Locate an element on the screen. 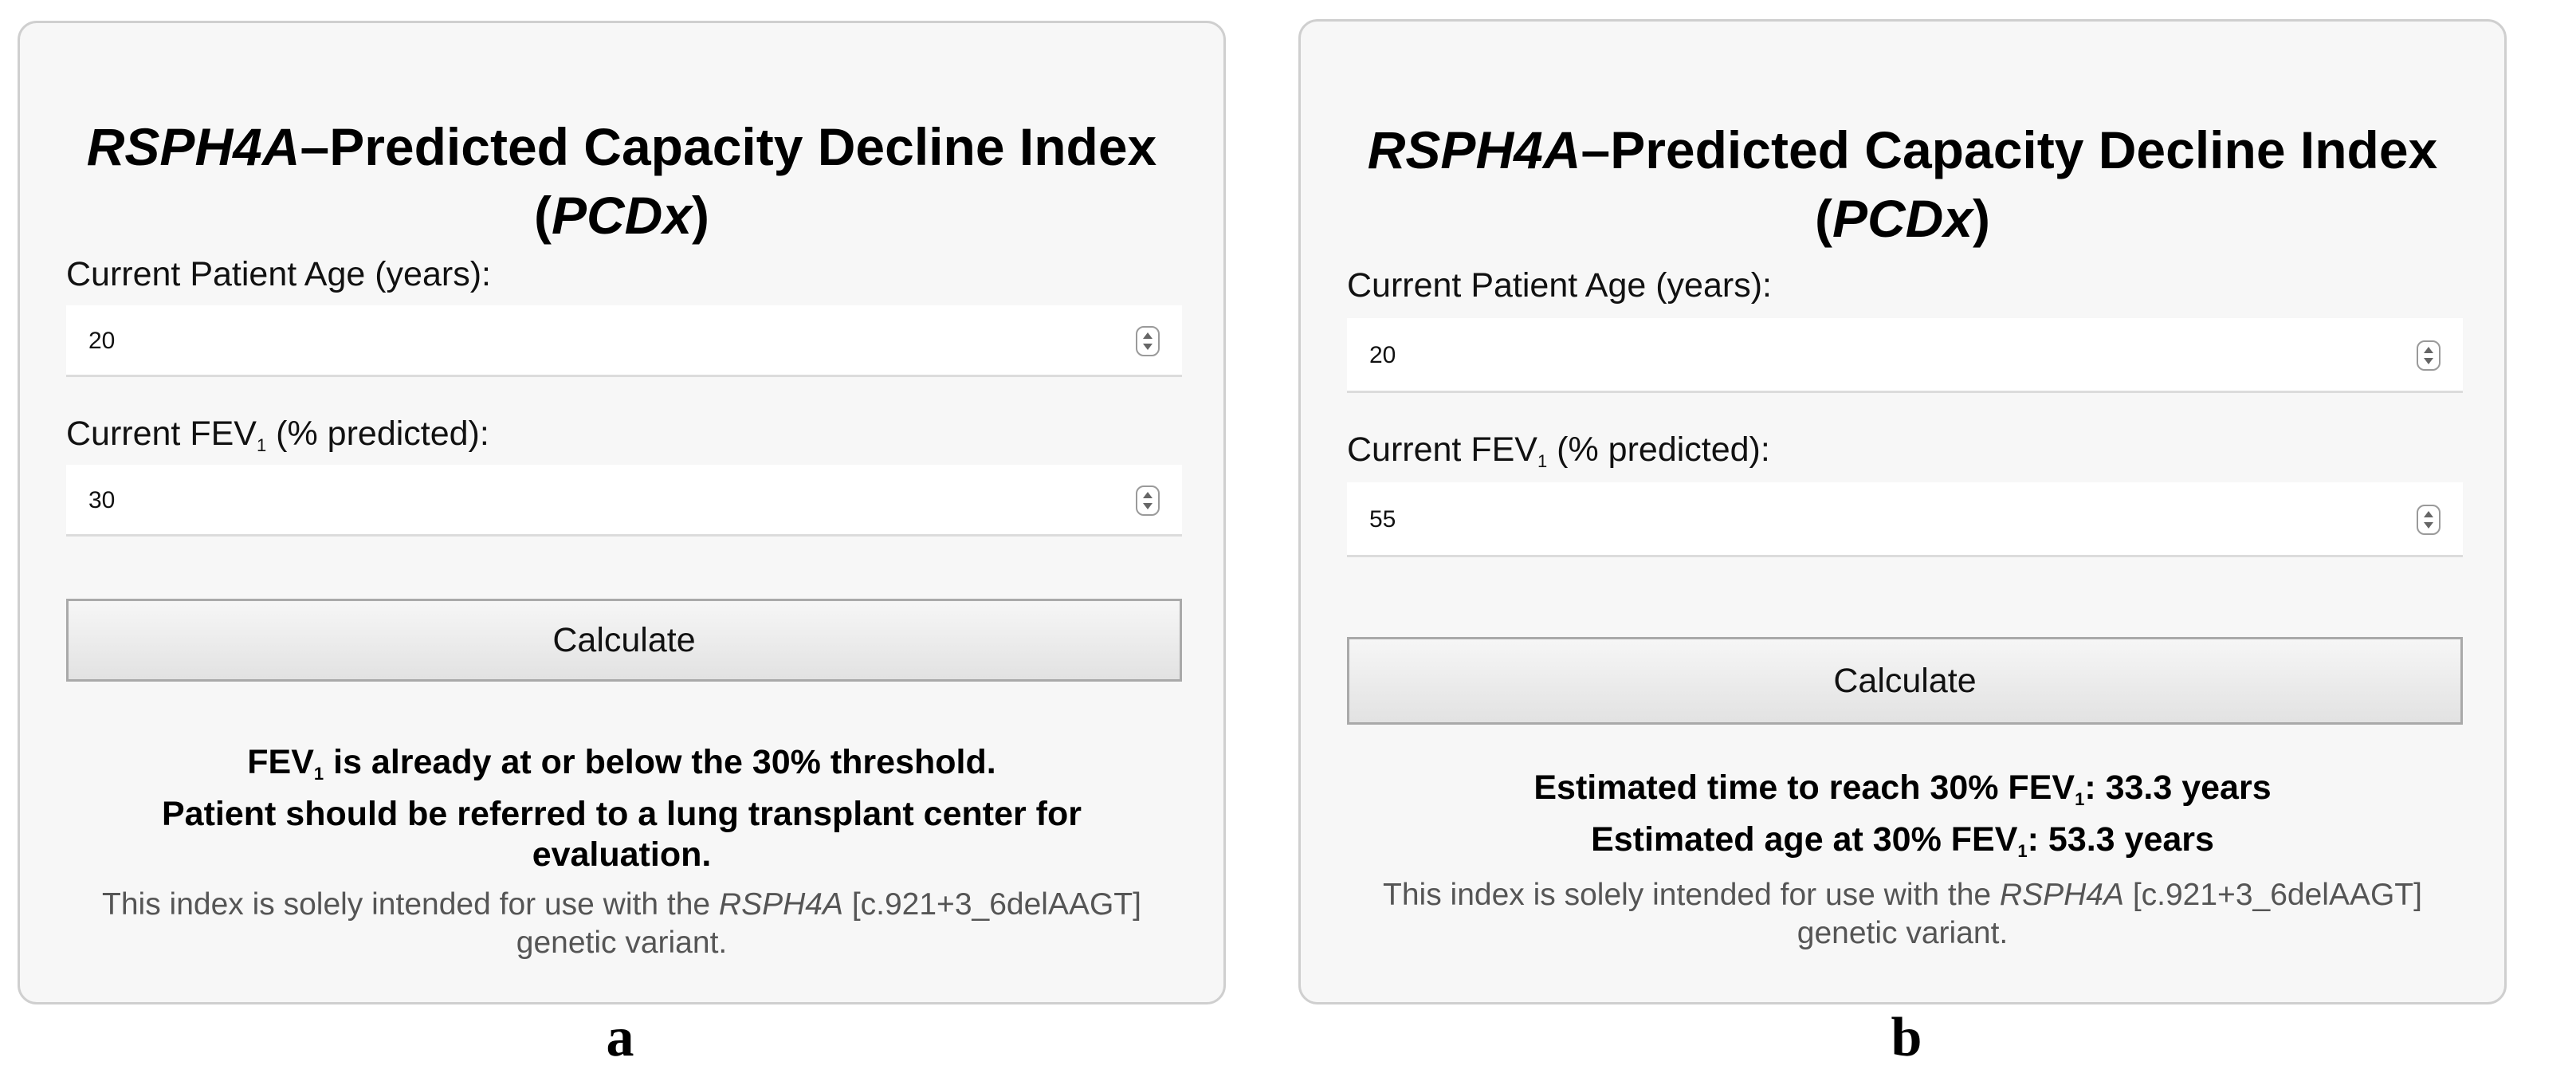 The height and width of the screenshot is (1085, 2576). result-line2-text: Estimated age at 30% FEV is located at coordinates (1804, 839).